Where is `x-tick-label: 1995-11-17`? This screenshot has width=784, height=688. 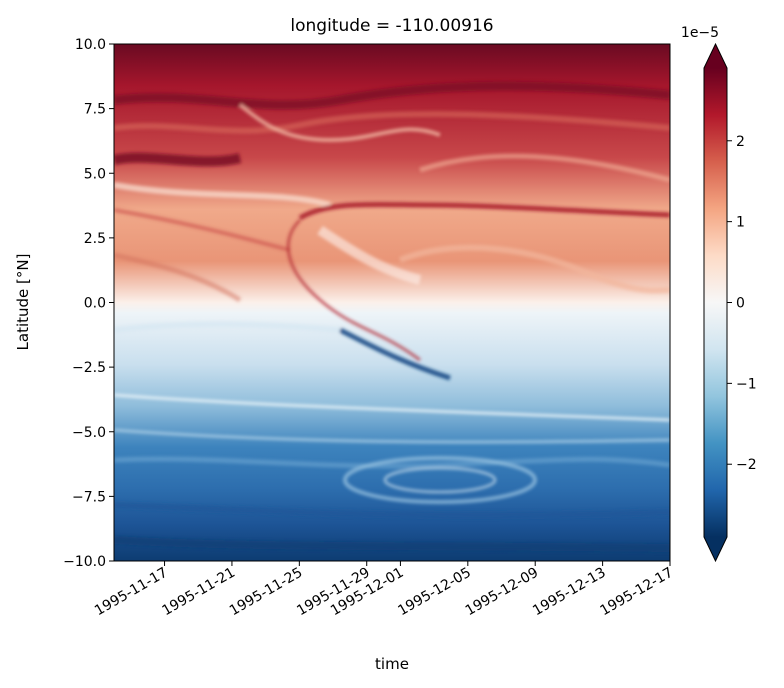
x-tick-label: 1995-11-17 is located at coordinates (131, 592).